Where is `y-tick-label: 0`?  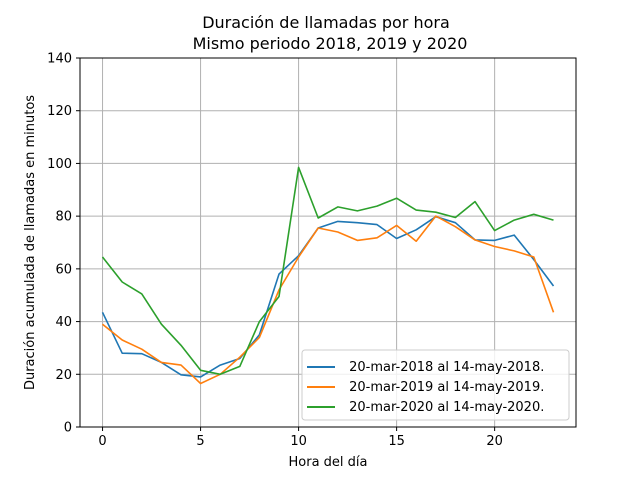 y-tick-label: 0 is located at coordinates (68, 428).